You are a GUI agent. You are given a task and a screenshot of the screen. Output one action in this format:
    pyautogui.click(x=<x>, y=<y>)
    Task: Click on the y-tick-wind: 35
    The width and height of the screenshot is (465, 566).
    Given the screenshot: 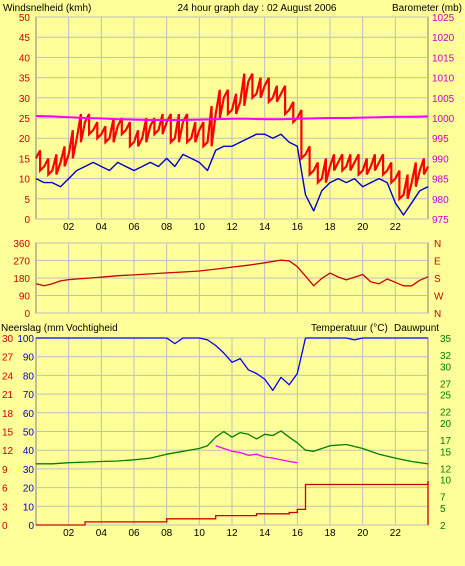 What is the action you would take?
    pyautogui.click(x=25, y=79)
    